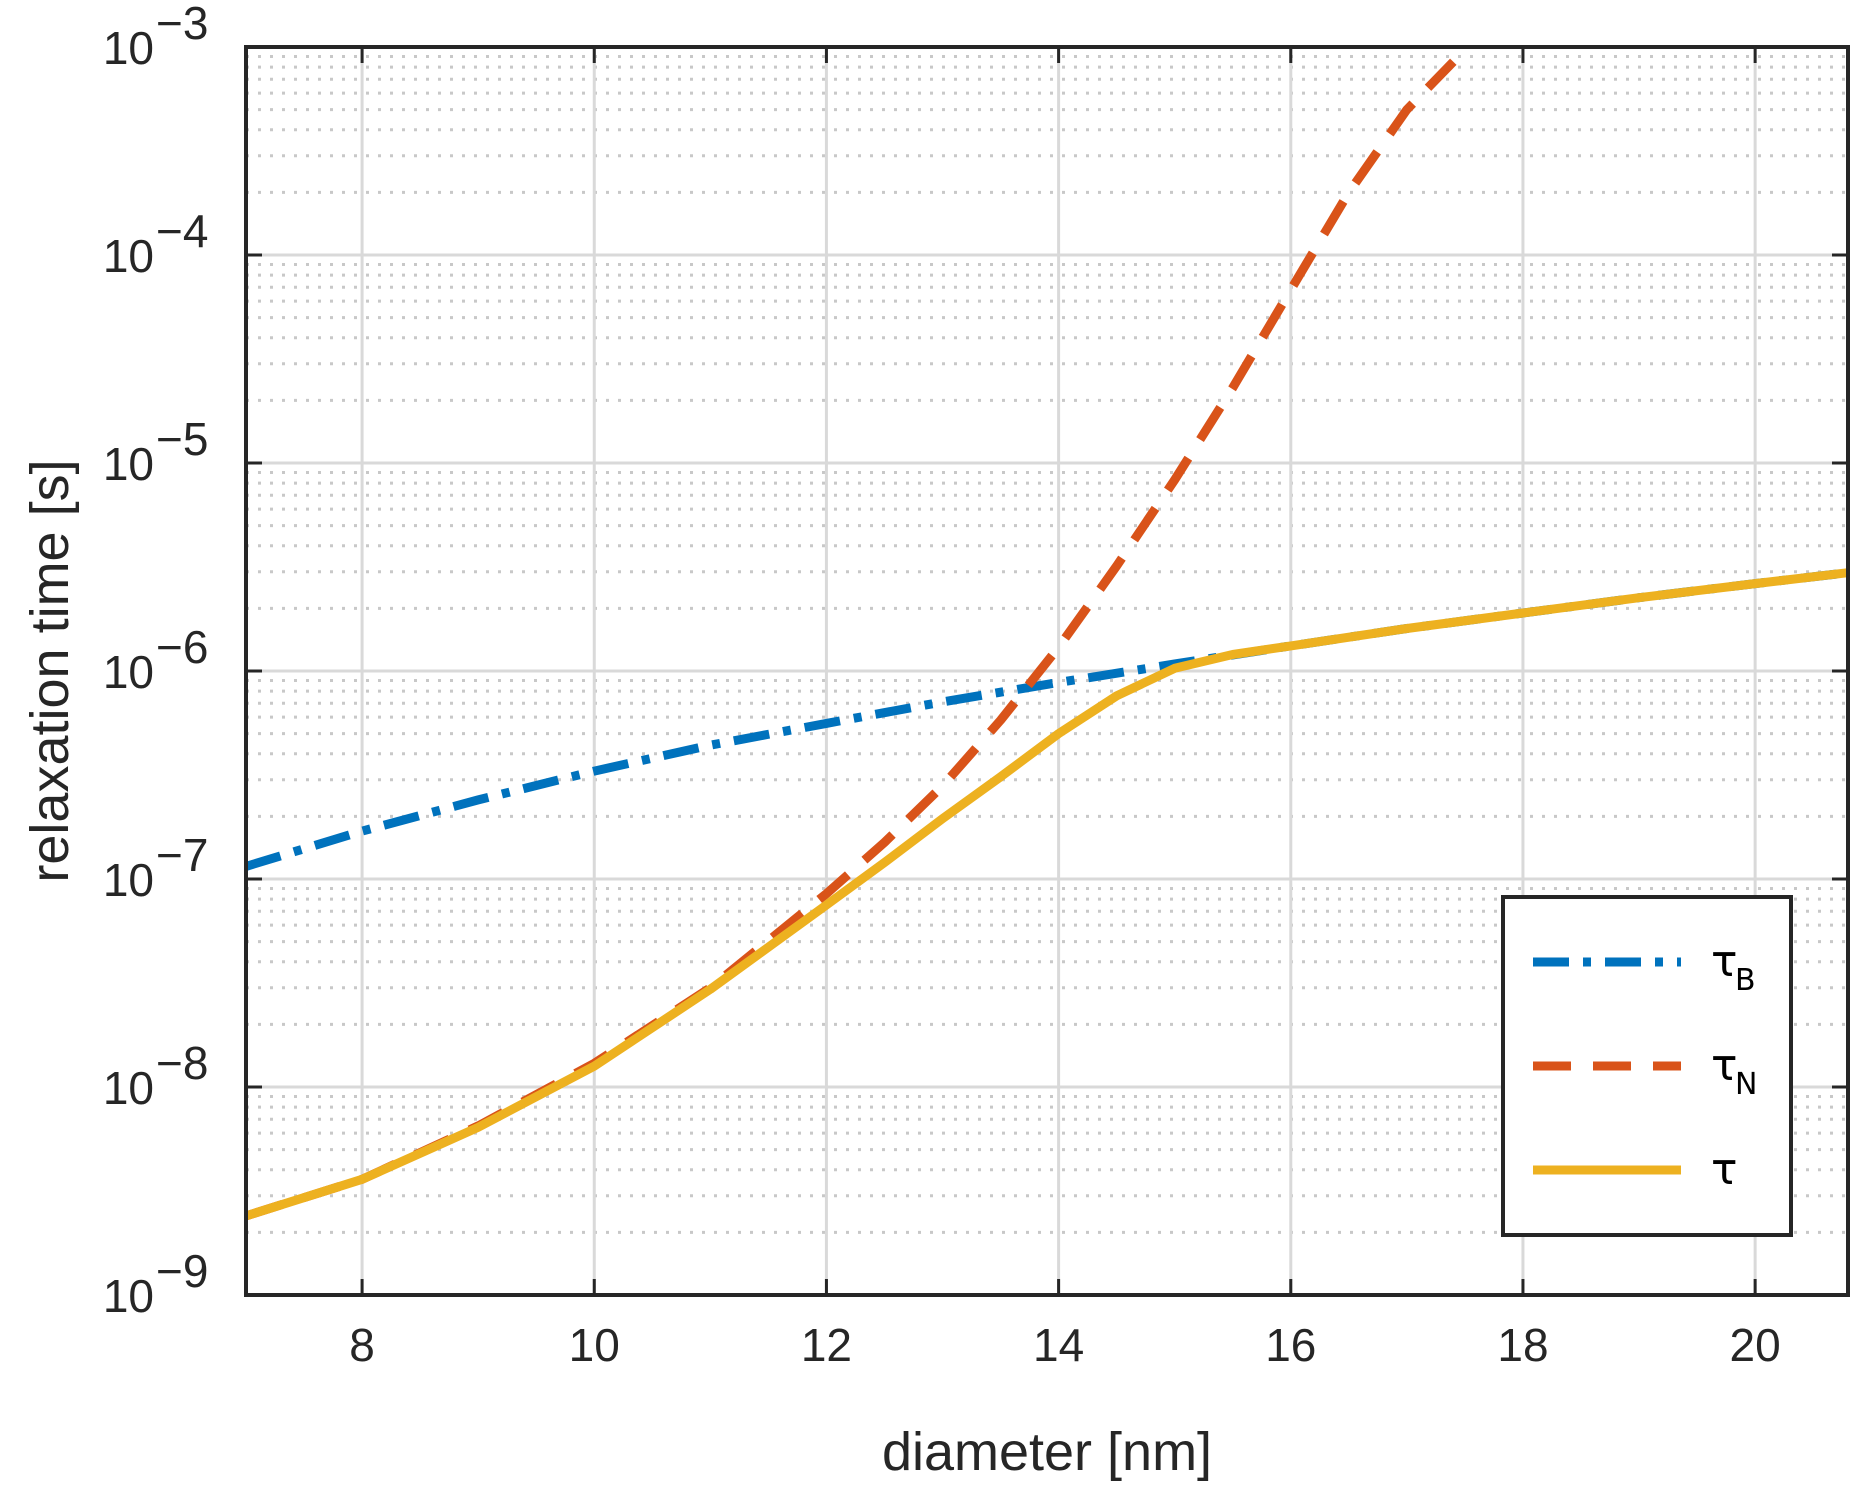 Image resolution: width=1874 pixels, height=1494 pixels. What do you see at coordinates (1745, 980) in the screenshot?
I see `legend-label-subscript-0: B` at bounding box center [1745, 980].